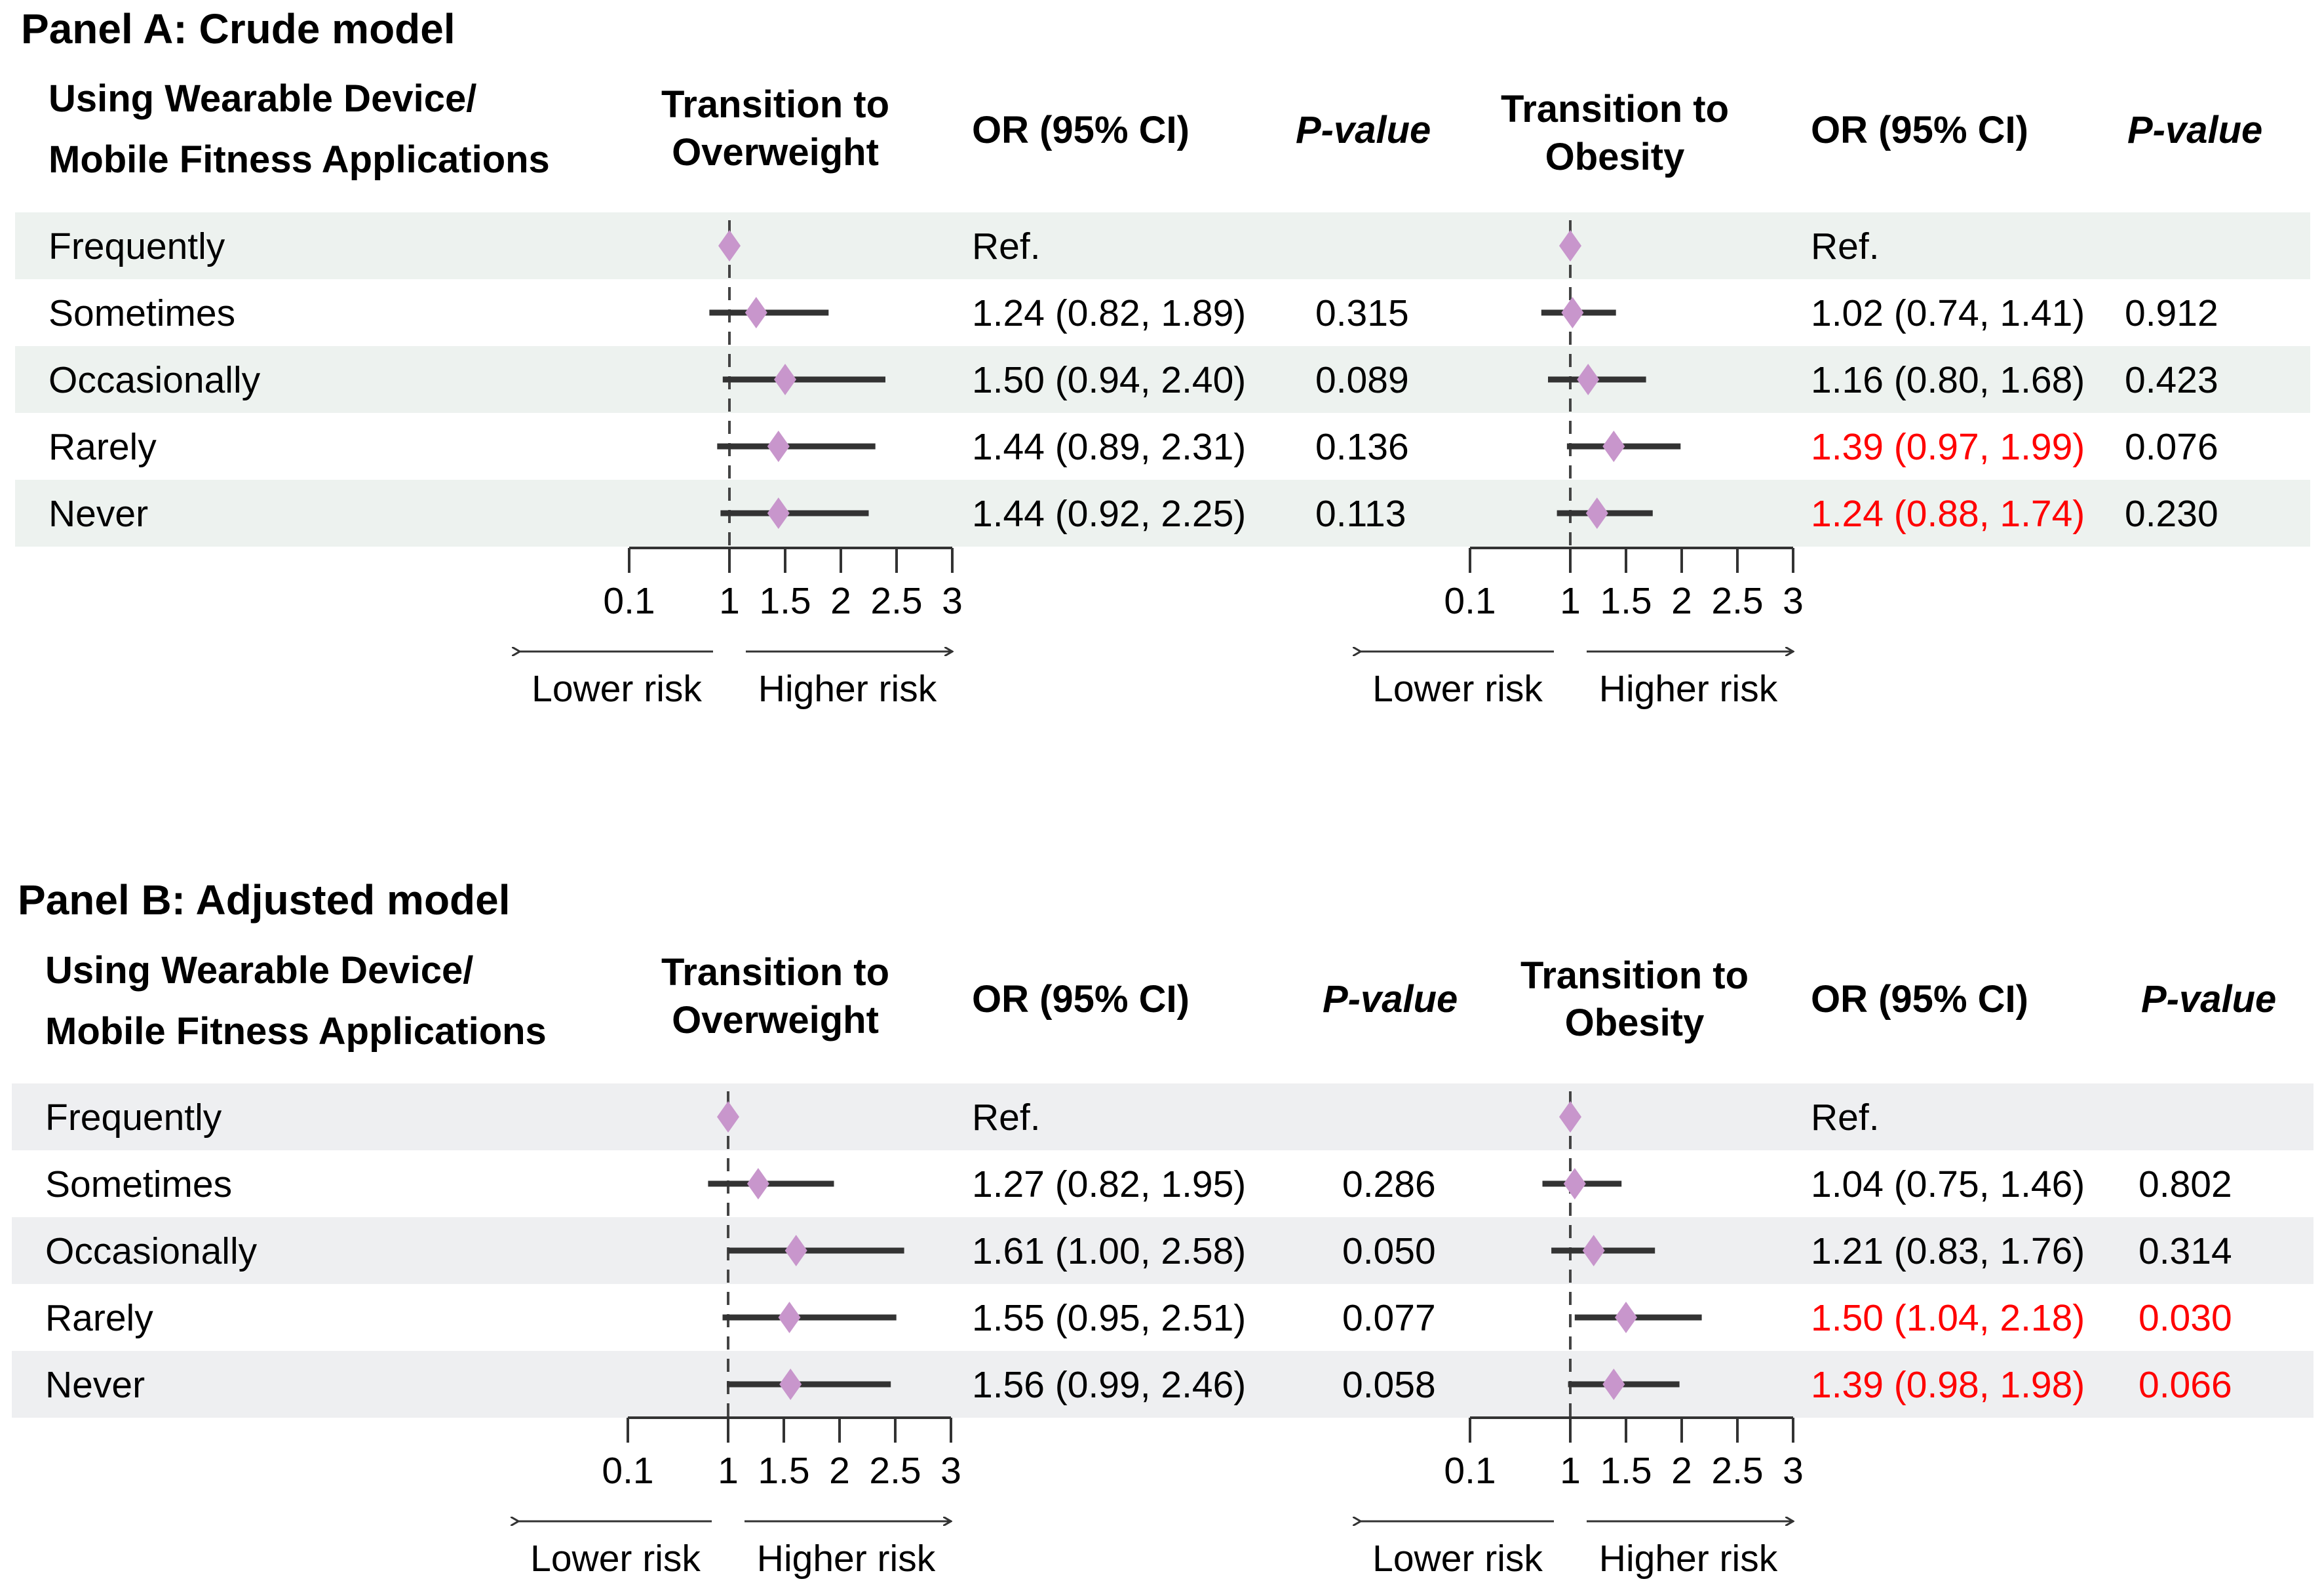 This screenshot has width=2322, height=1596. I want to click on or-header-obesity: OR (95% CI), so click(1919, 130).